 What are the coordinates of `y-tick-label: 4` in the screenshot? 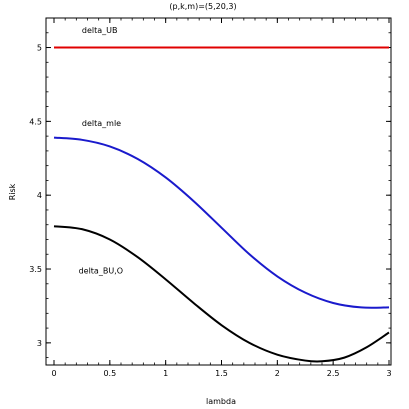 It's located at (39, 195).